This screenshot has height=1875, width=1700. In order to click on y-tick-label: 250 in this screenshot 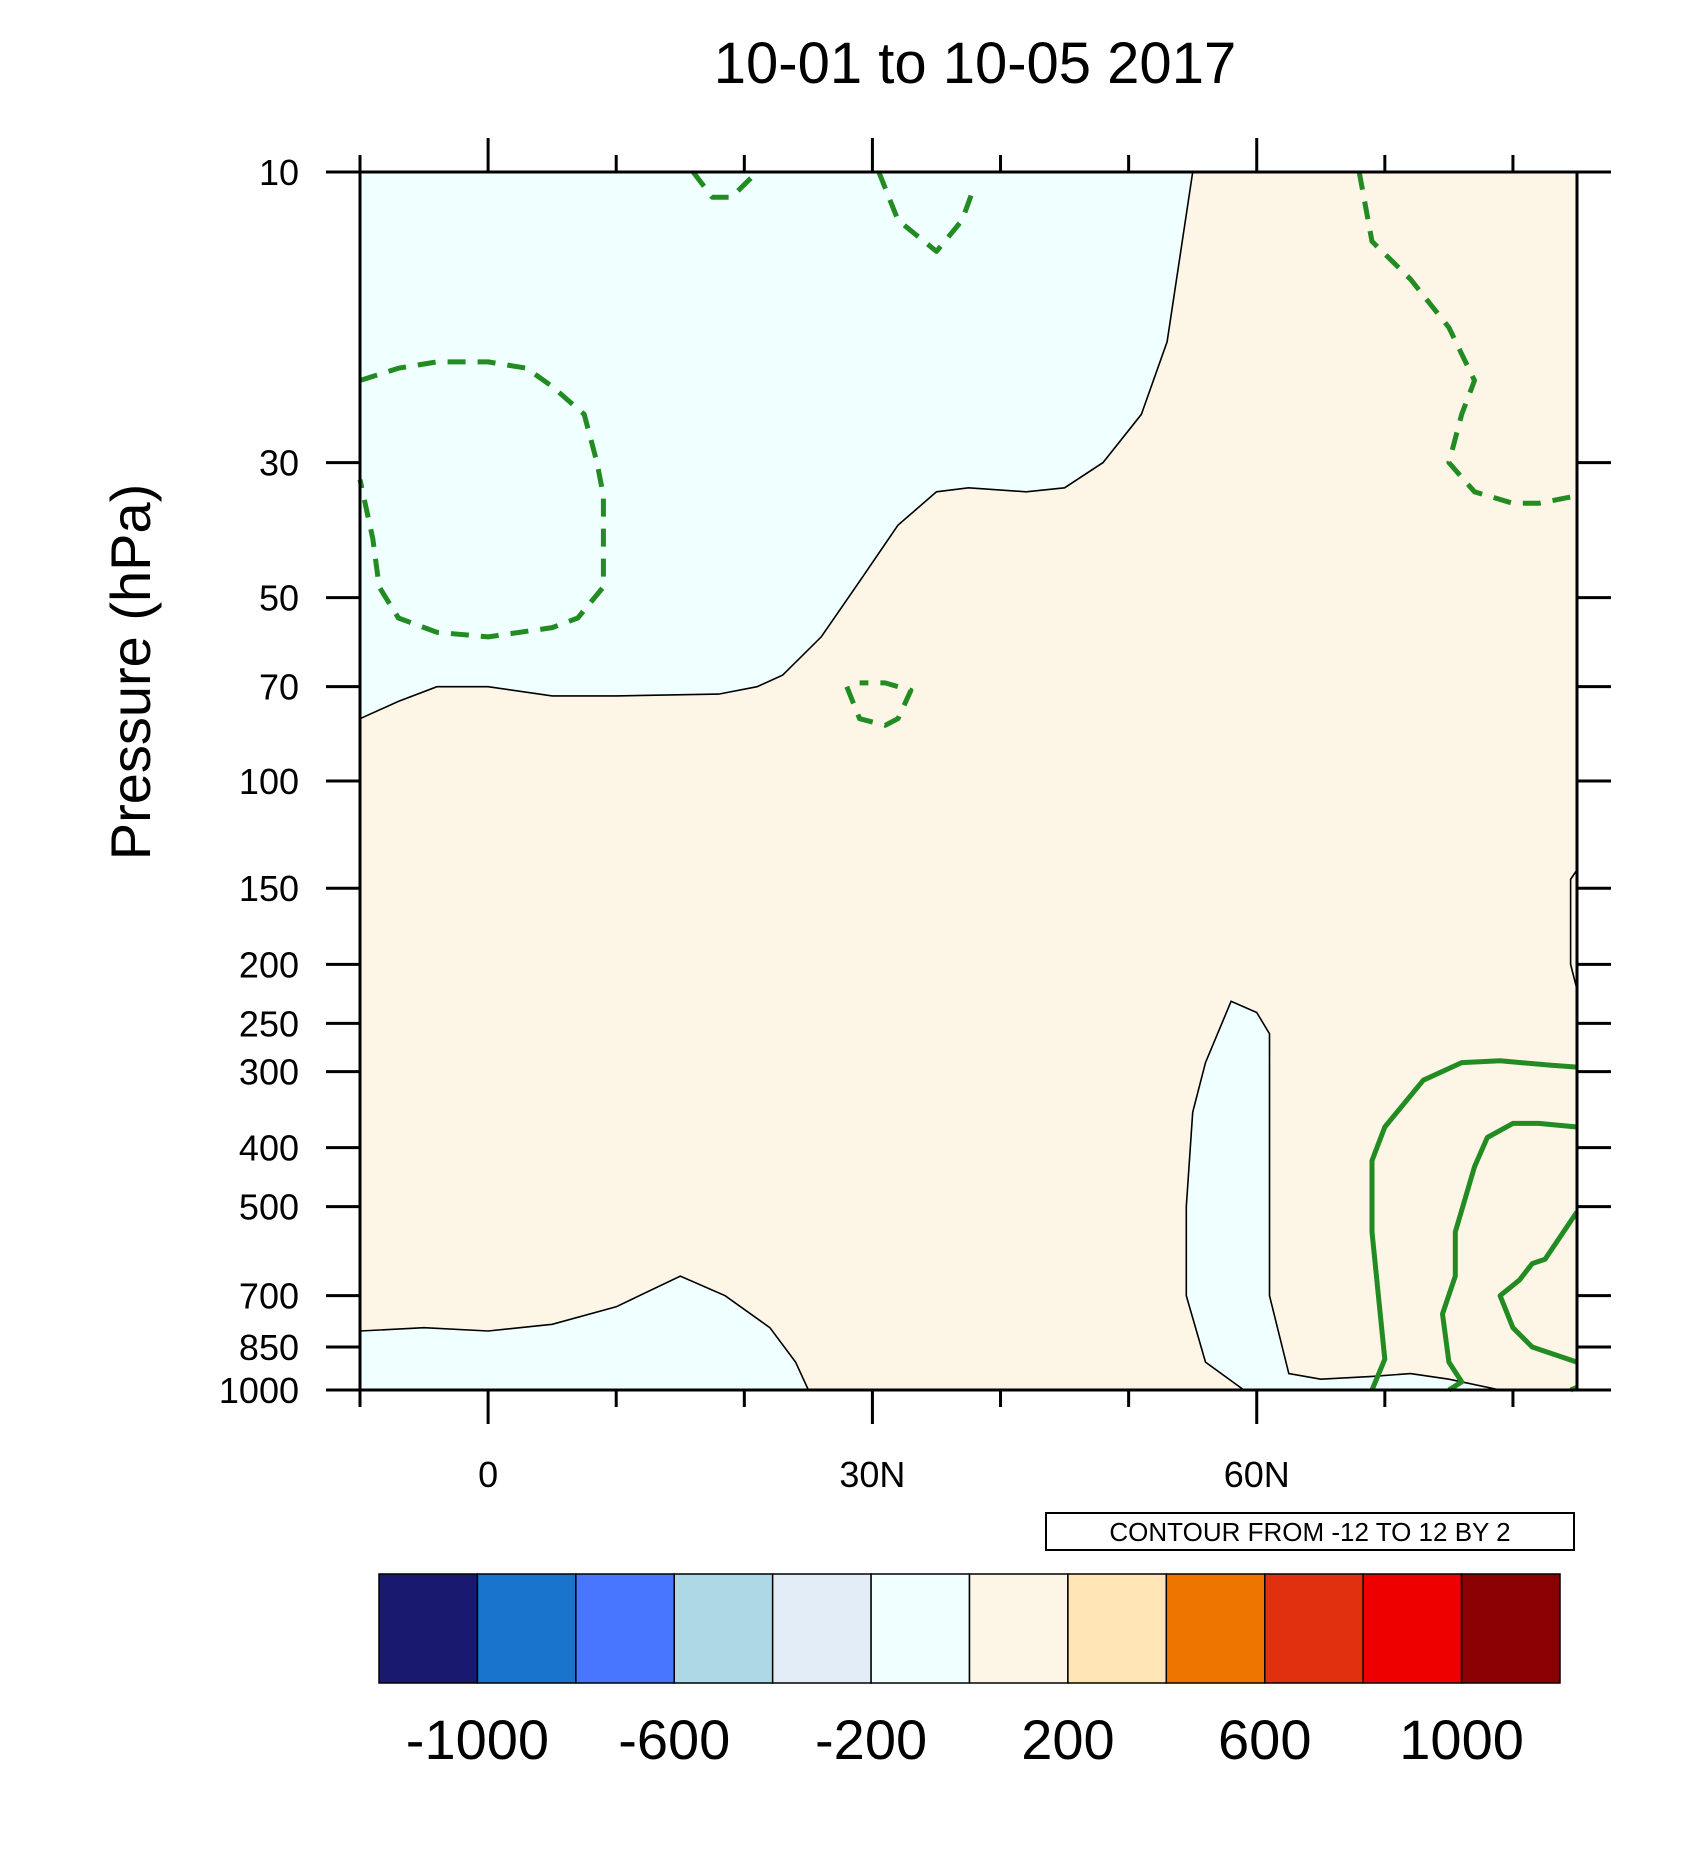, I will do `click(269, 1023)`.